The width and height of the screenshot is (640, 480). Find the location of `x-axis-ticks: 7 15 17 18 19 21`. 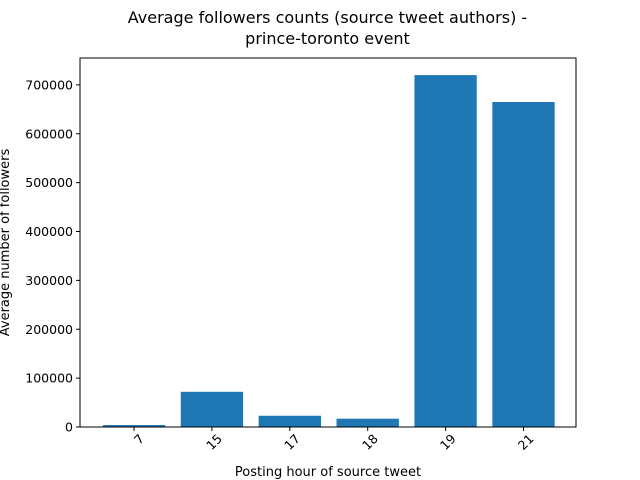

x-axis-ticks: 7 15 17 18 19 21 is located at coordinates (334, 440).